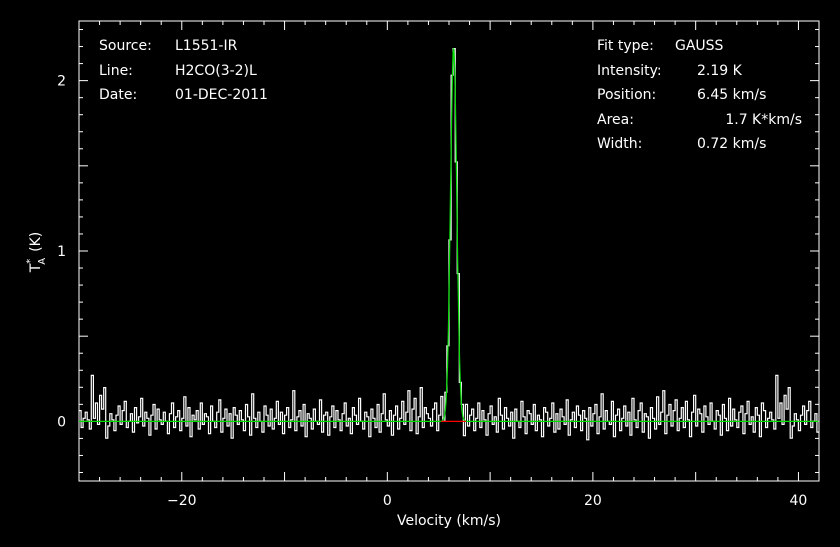  What do you see at coordinates (125, 46) in the screenshot?
I see `source-label: Source:` at bounding box center [125, 46].